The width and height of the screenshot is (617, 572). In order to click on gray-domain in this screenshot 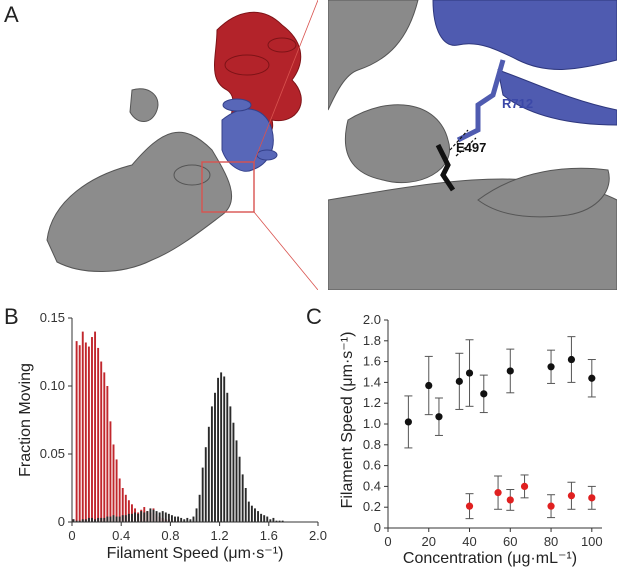, I will do `click(139, 180)`.